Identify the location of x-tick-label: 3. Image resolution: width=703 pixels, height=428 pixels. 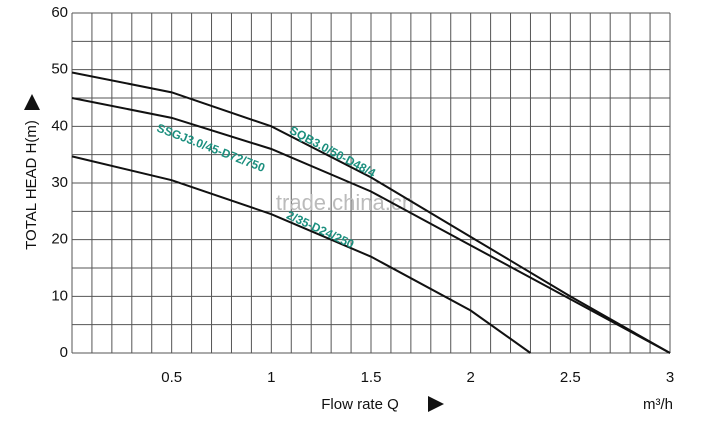
(670, 377).